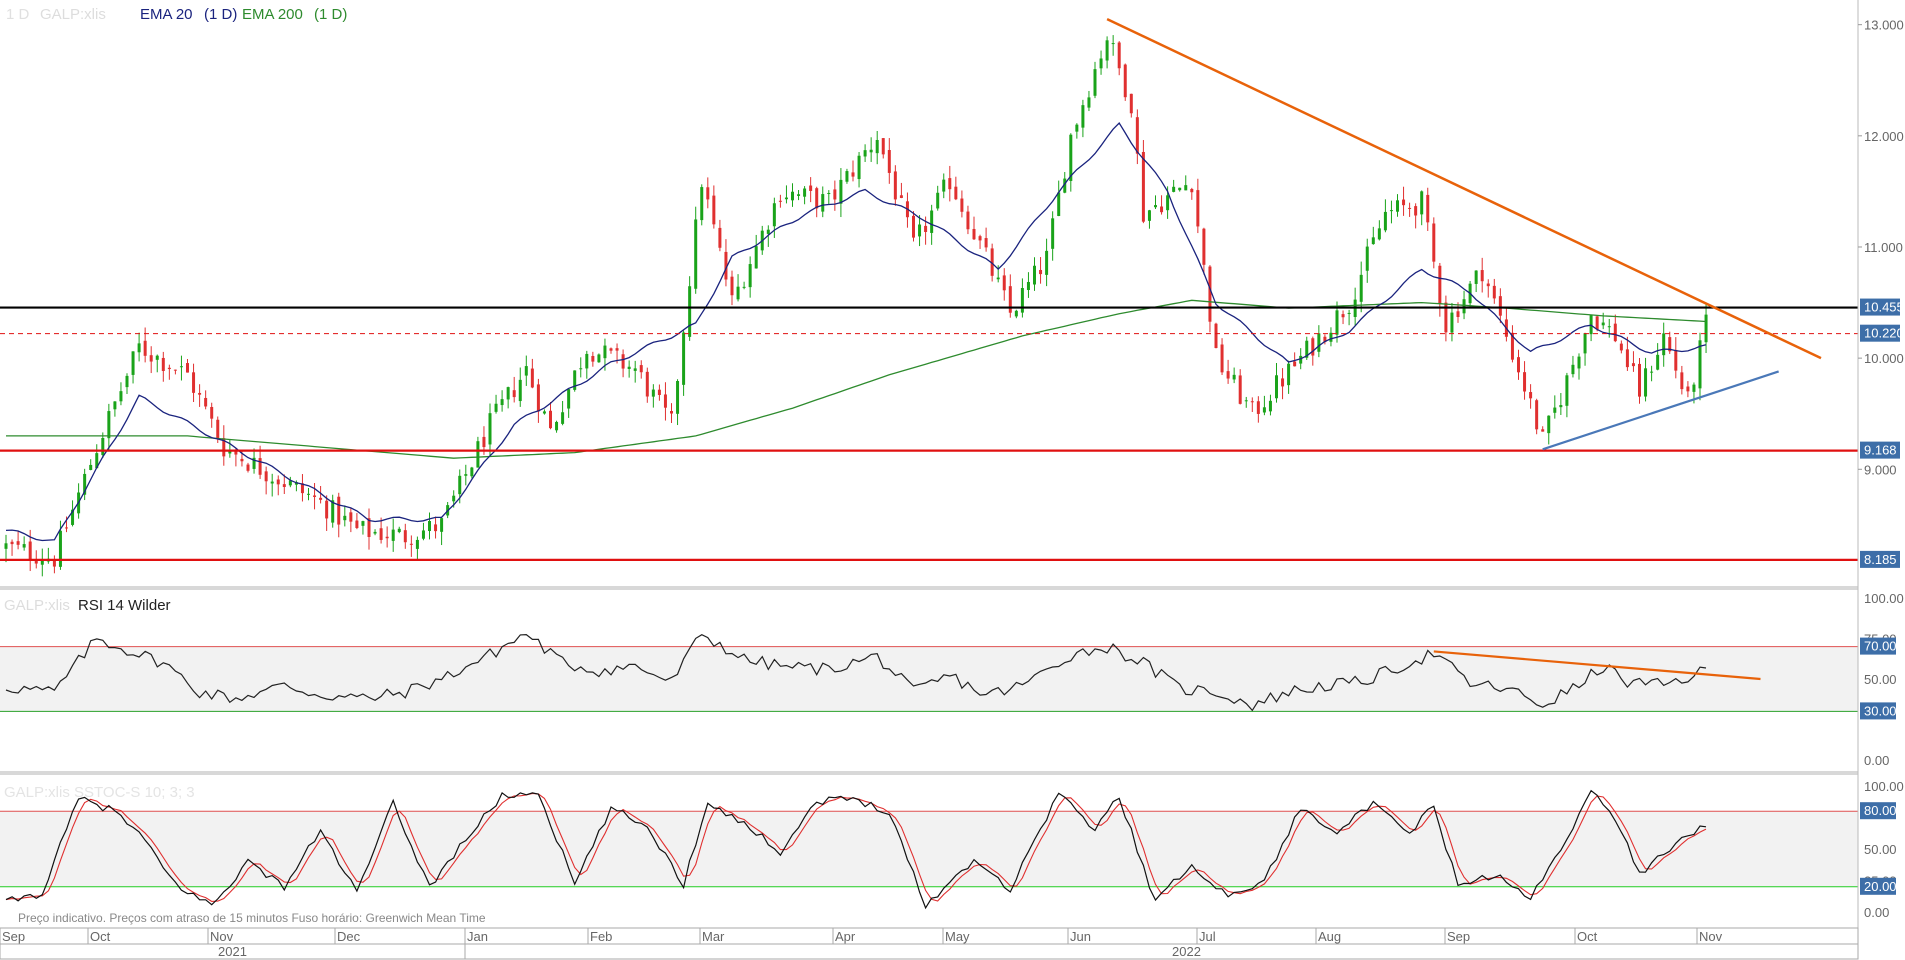 The width and height of the screenshot is (1905, 960). I want to click on y-tick-label: 12.000, so click(1884, 136).